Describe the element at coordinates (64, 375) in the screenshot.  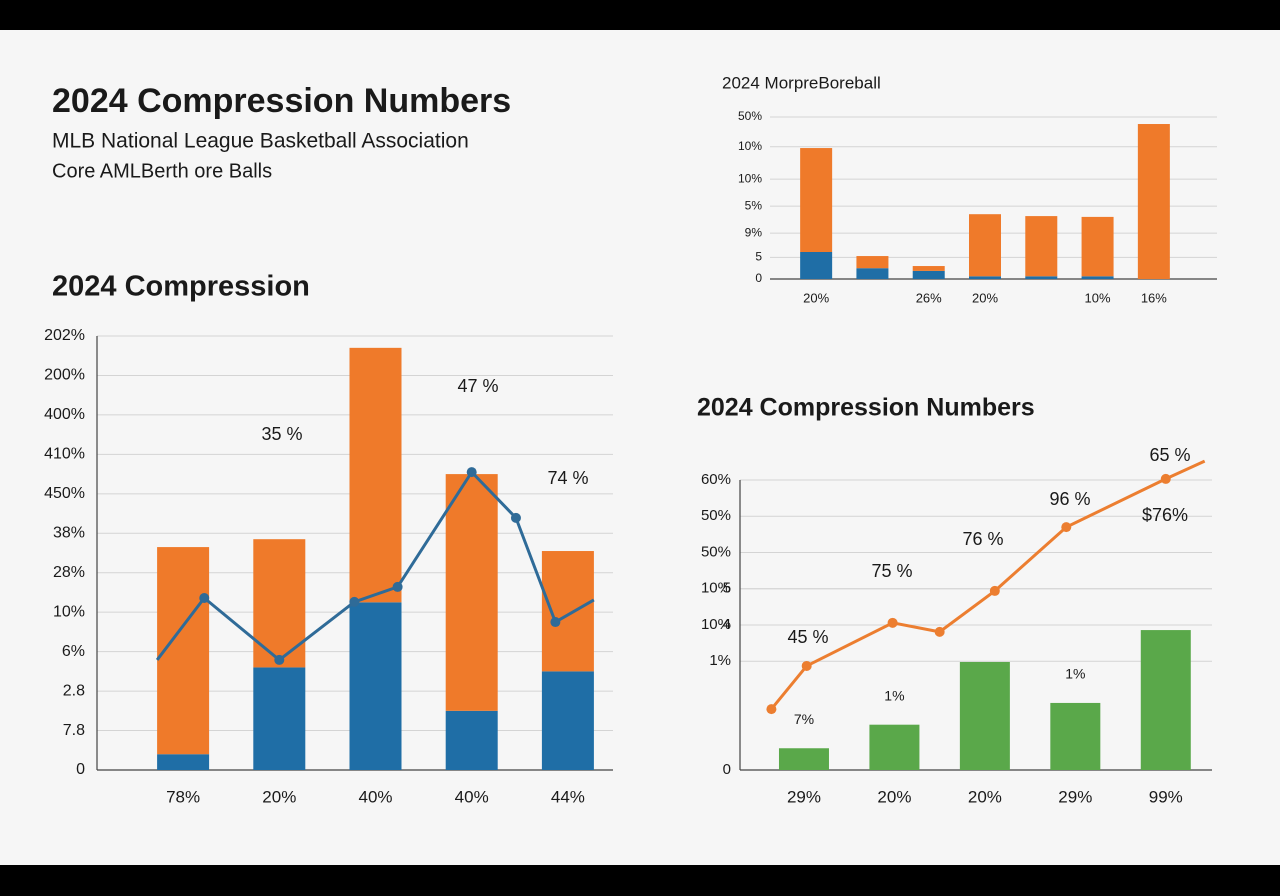
I see `y-tick-label: 200%` at that location.